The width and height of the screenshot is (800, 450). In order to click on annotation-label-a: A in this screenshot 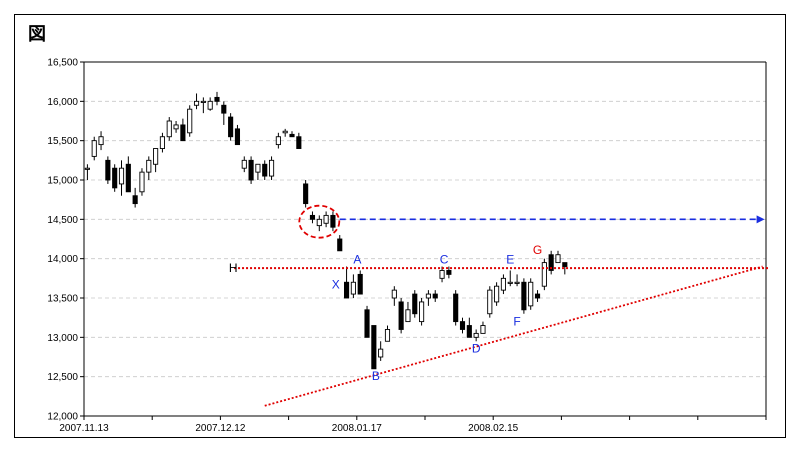, I will do `click(357, 259)`.